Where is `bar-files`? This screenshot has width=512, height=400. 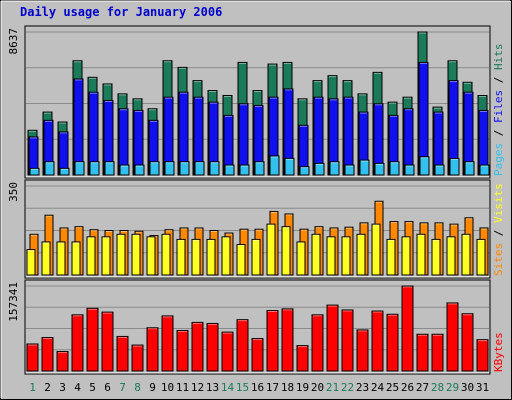 bar-files is located at coordinates (243, 139).